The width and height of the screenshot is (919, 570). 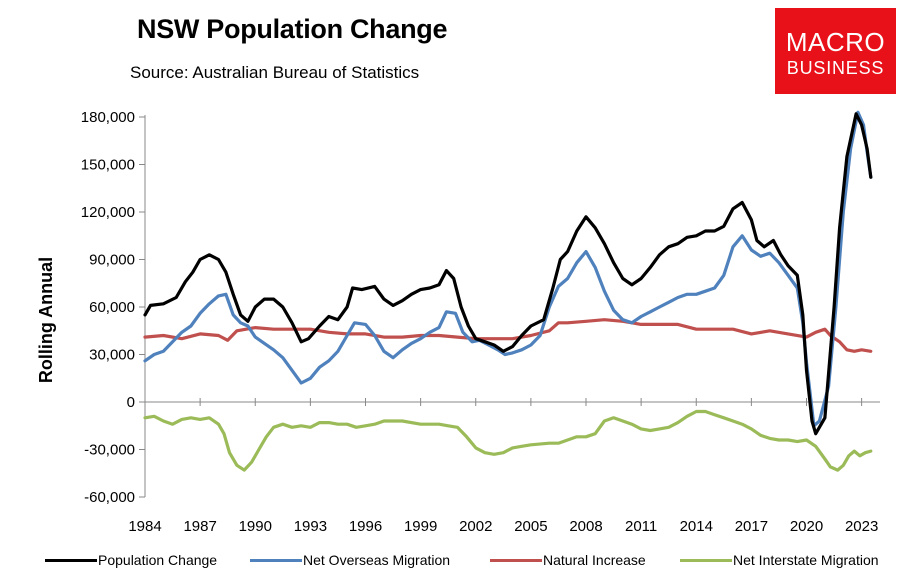 What do you see at coordinates (751, 526) in the screenshot?
I see `x-tick-label: 2017` at bounding box center [751, 526].